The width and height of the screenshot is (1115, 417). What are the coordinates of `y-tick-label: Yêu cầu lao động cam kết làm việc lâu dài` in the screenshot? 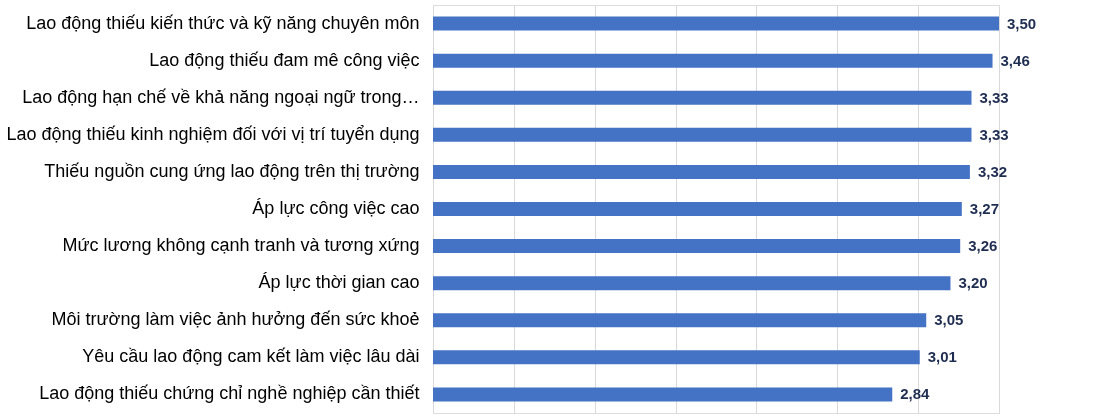 It's located at (251, 356).